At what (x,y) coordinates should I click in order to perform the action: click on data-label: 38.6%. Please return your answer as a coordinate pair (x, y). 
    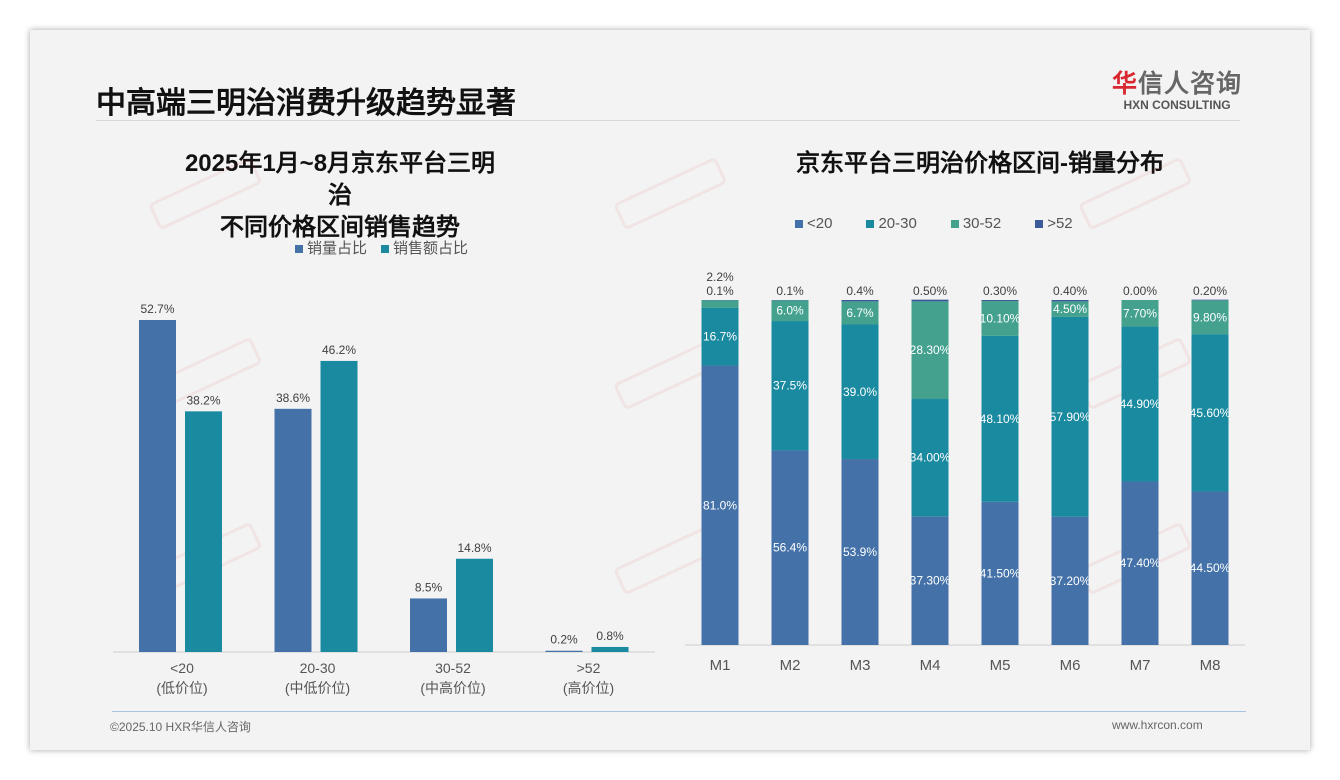
    Looking at the image, I should click on (293, 398).